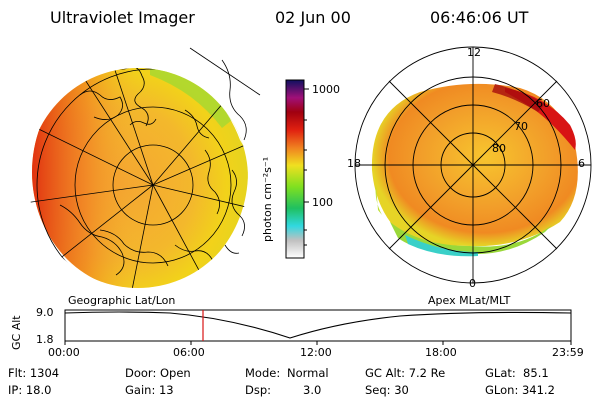 The width and height of the screenshot is (600, 400). Describe the element at coordinates (189, 352) in the screenshot. I see `time-tick-0600: 06:00` at that location.